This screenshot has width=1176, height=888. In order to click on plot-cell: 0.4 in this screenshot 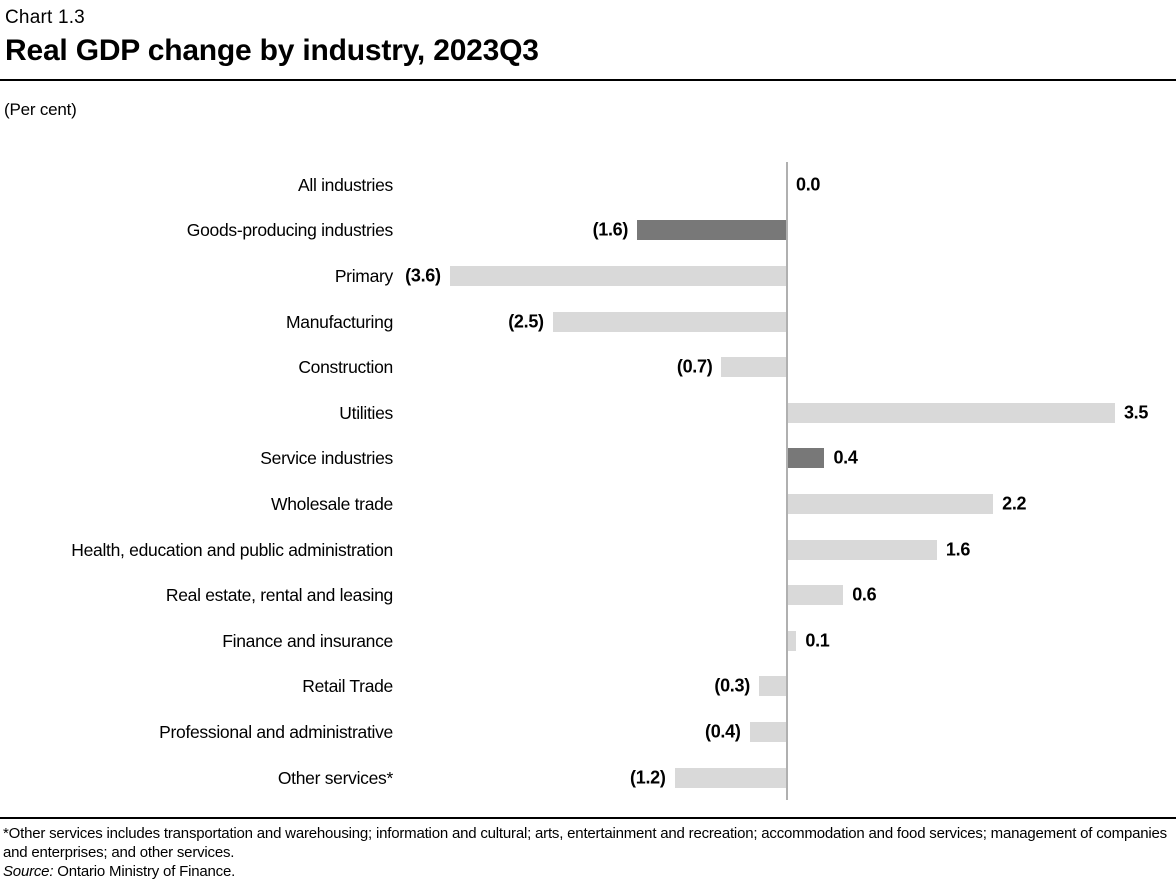, I will do `click(784, 459)`.